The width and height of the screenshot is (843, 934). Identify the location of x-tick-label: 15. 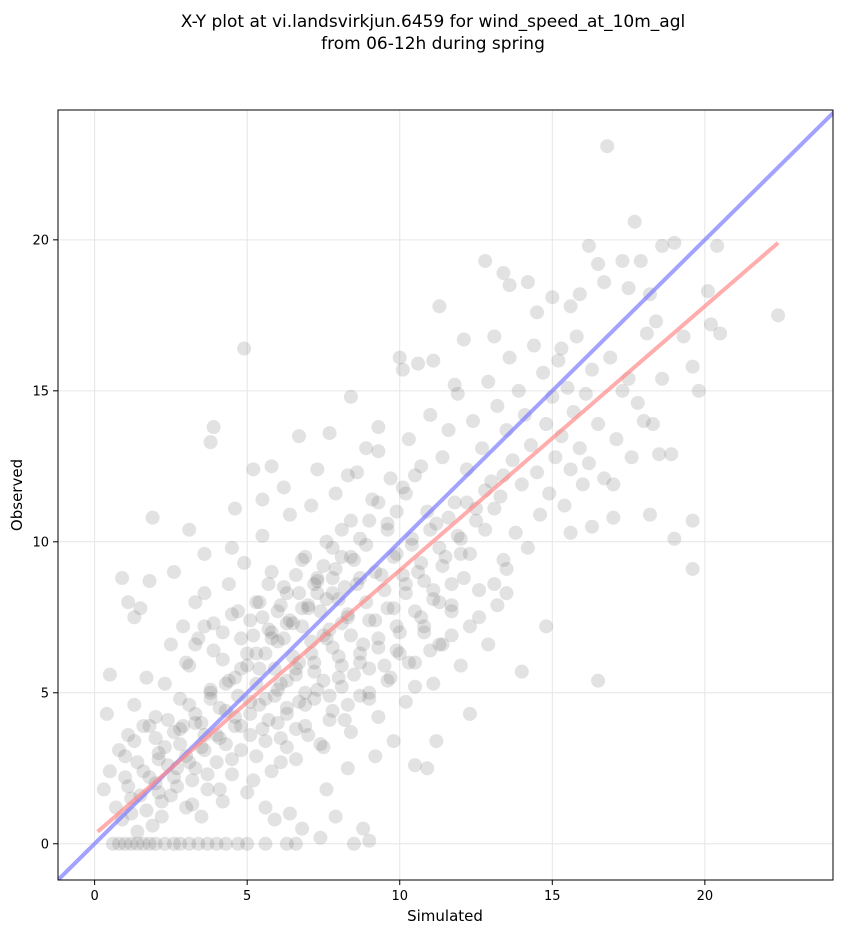
(552, 896).